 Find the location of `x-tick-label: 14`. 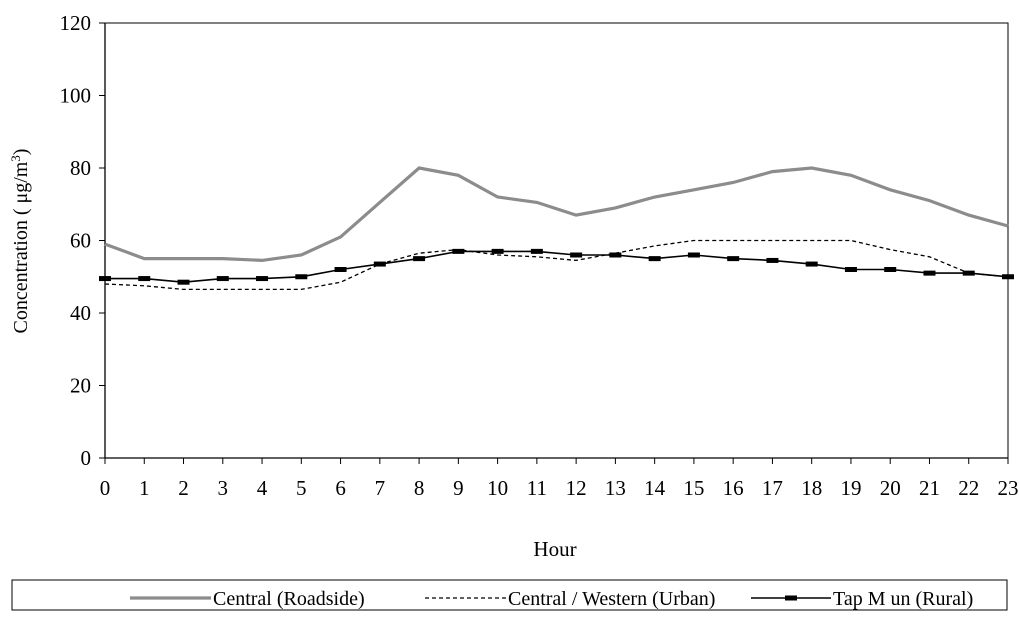

x-tick-label: 14 is located at coordinates (655, 488).